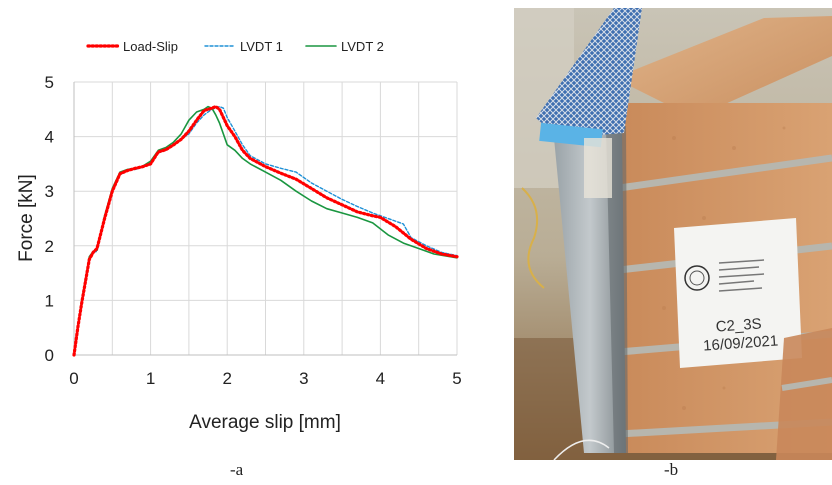 Image resolution: width=832 pixels, height=485 pixels. I want to click on legend-label: Load-Slip, so click(150, 46).